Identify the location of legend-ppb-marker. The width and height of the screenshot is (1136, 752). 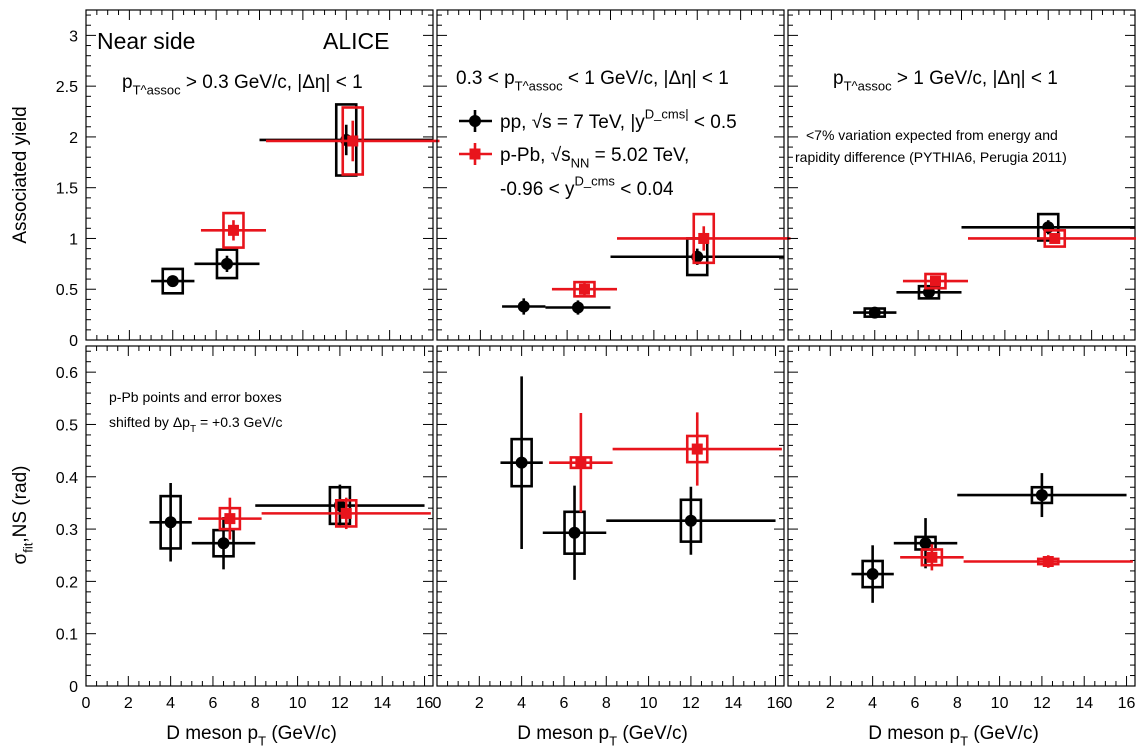
(475, 154).